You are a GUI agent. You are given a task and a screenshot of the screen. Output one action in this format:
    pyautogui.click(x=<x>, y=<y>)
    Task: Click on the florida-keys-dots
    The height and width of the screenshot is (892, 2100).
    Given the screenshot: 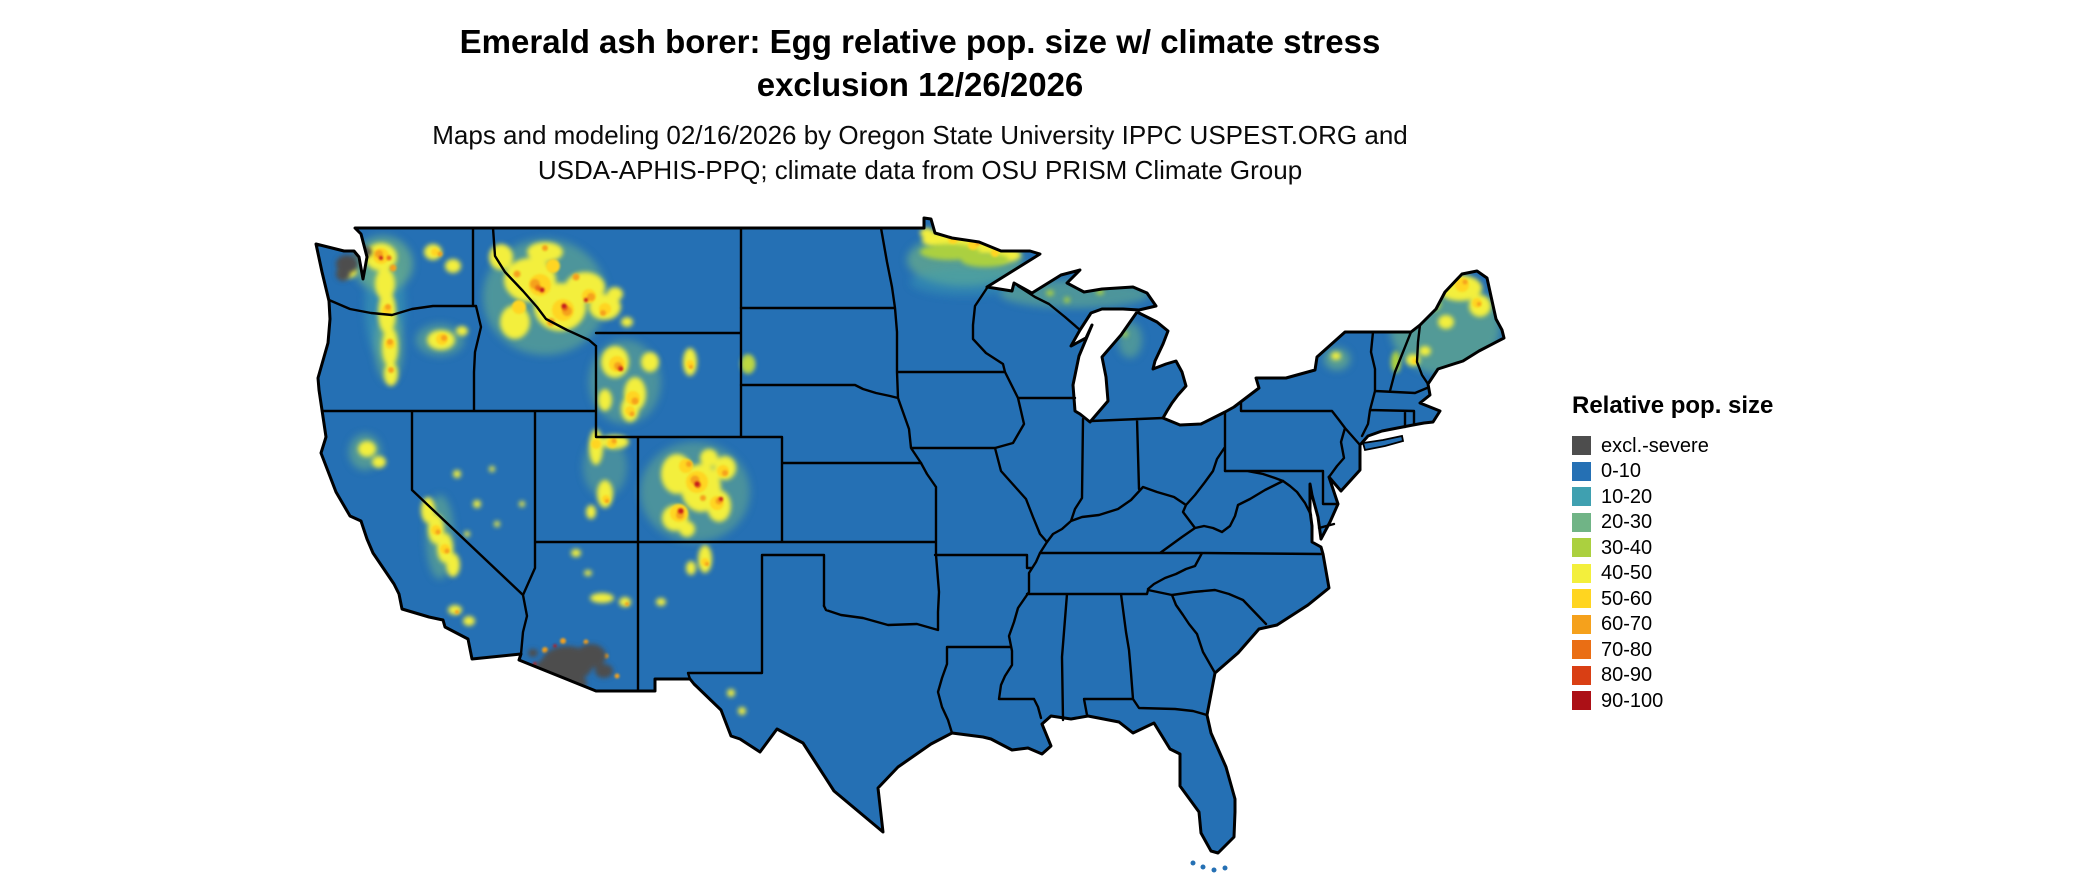 What is the action you would take?
    pyautogui.click(x=1209, y=866)
    